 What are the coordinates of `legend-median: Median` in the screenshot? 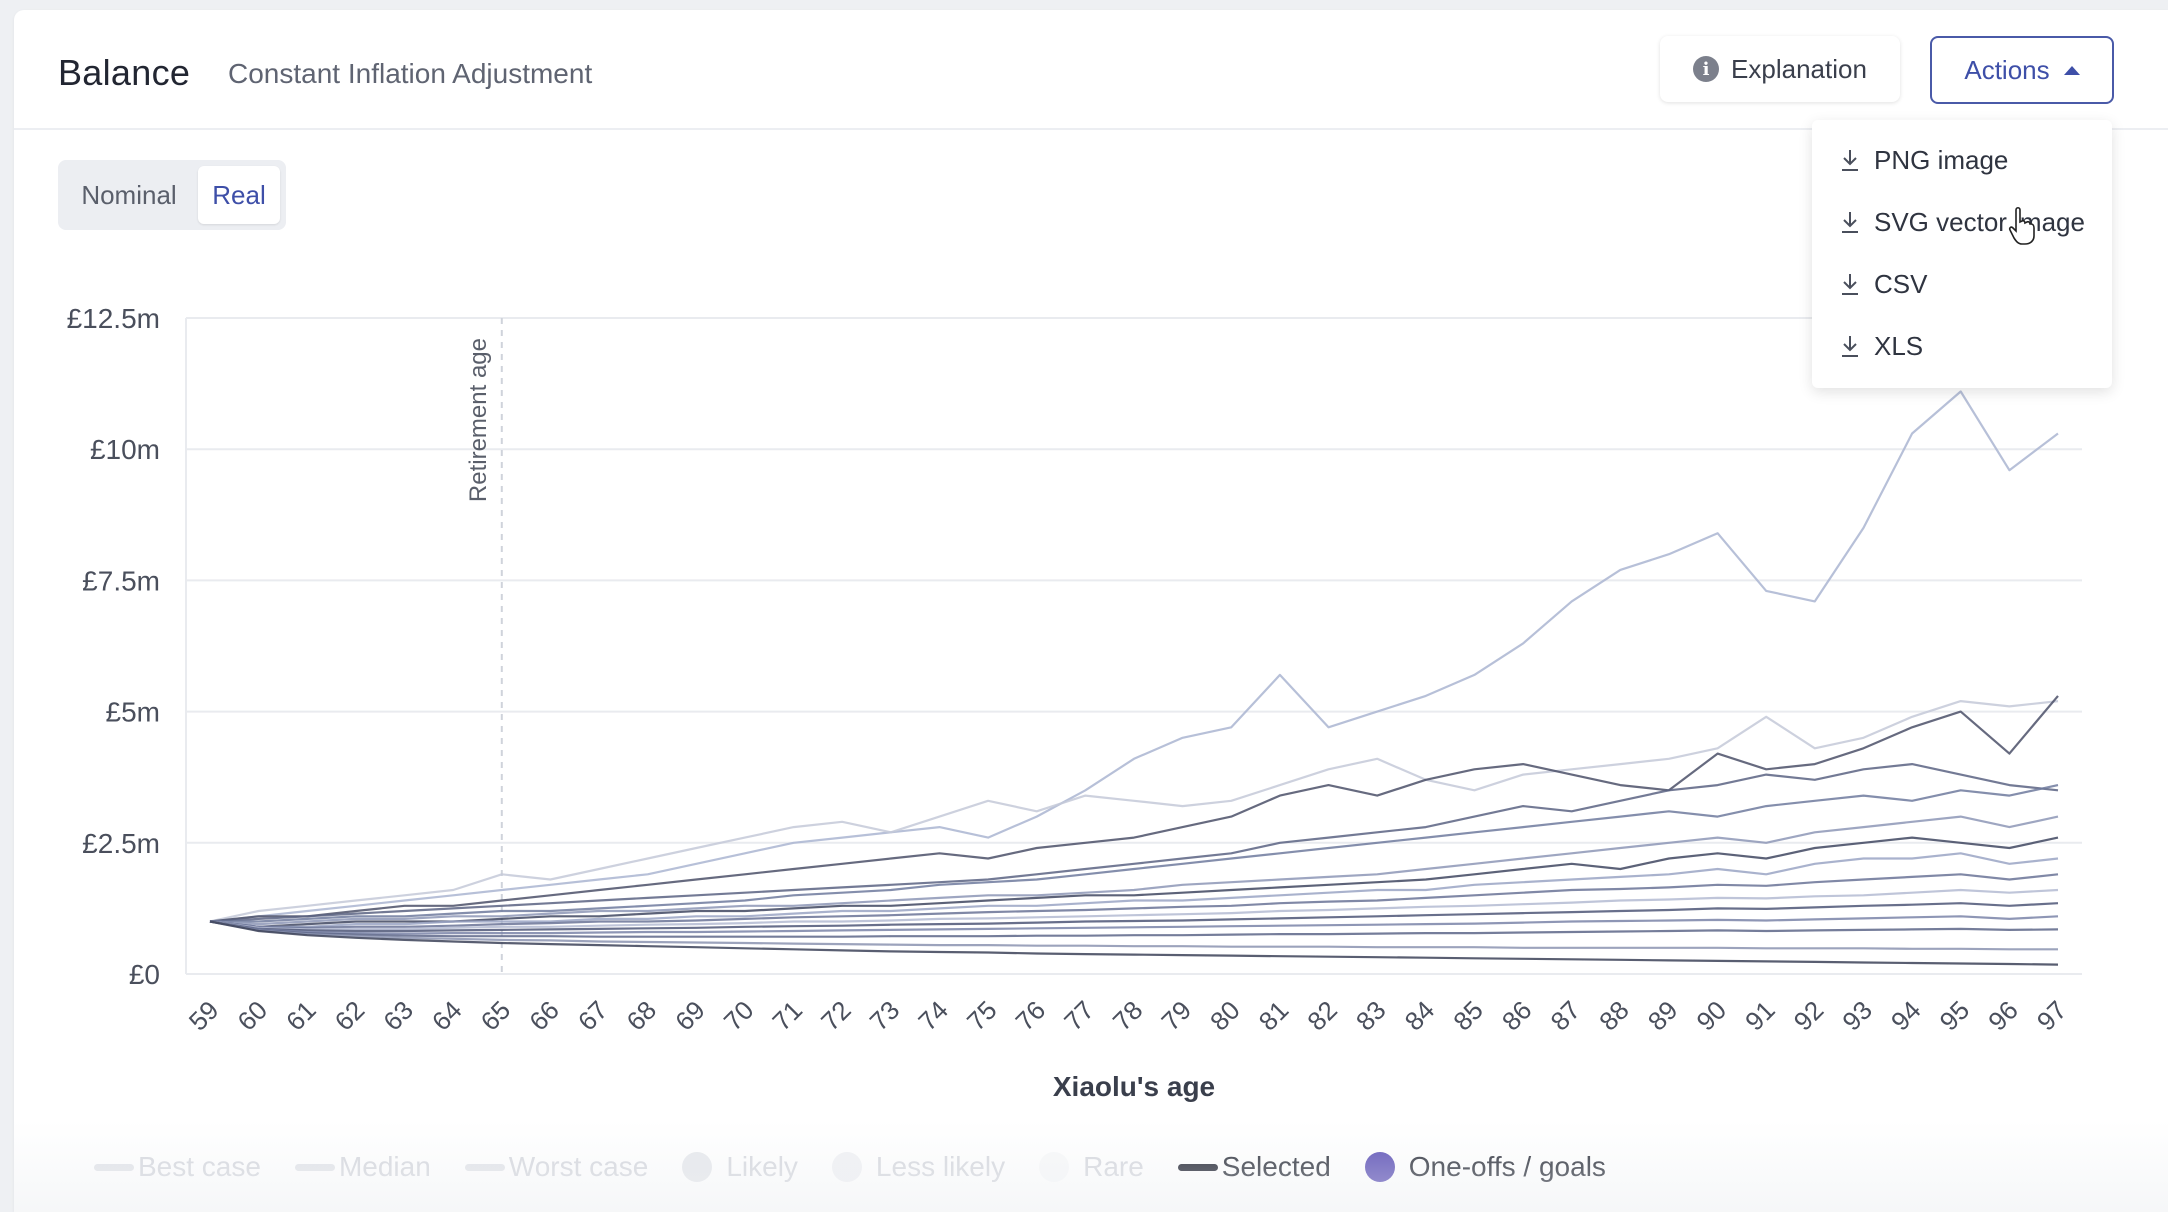 It's located at (362, 1167).